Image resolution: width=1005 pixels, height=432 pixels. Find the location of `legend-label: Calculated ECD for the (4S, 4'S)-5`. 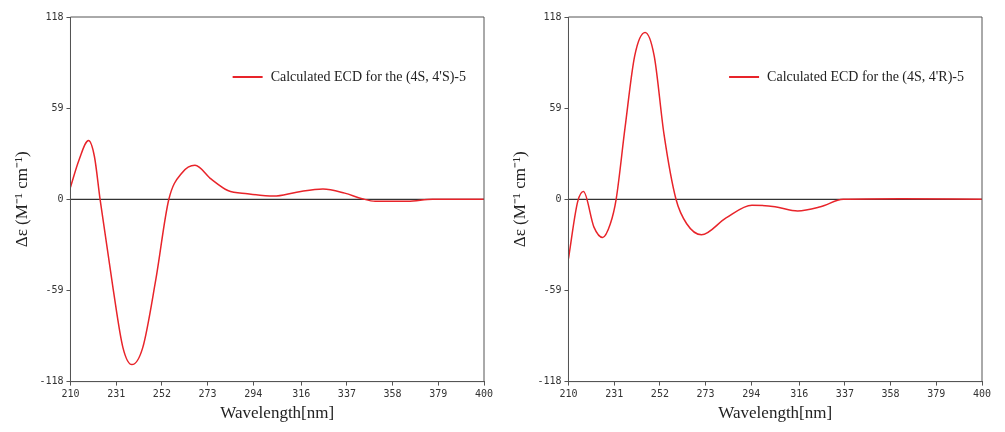

legend-label: Calculated ECD for the (4S, 4'S)-5 is located at coordinates (368, 76).